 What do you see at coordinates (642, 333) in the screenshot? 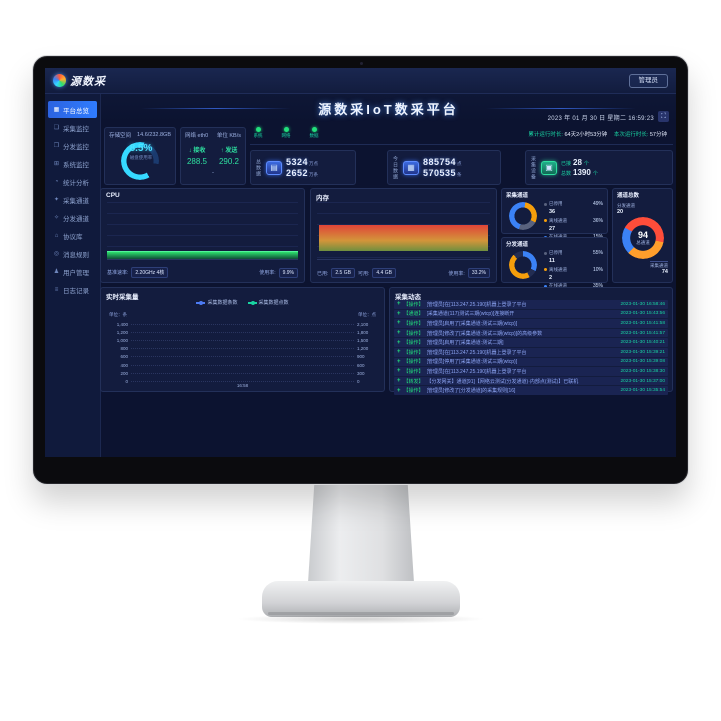
I see `activity-time: 2023-01-30 15:41:57` at bounding box center [642, 333].